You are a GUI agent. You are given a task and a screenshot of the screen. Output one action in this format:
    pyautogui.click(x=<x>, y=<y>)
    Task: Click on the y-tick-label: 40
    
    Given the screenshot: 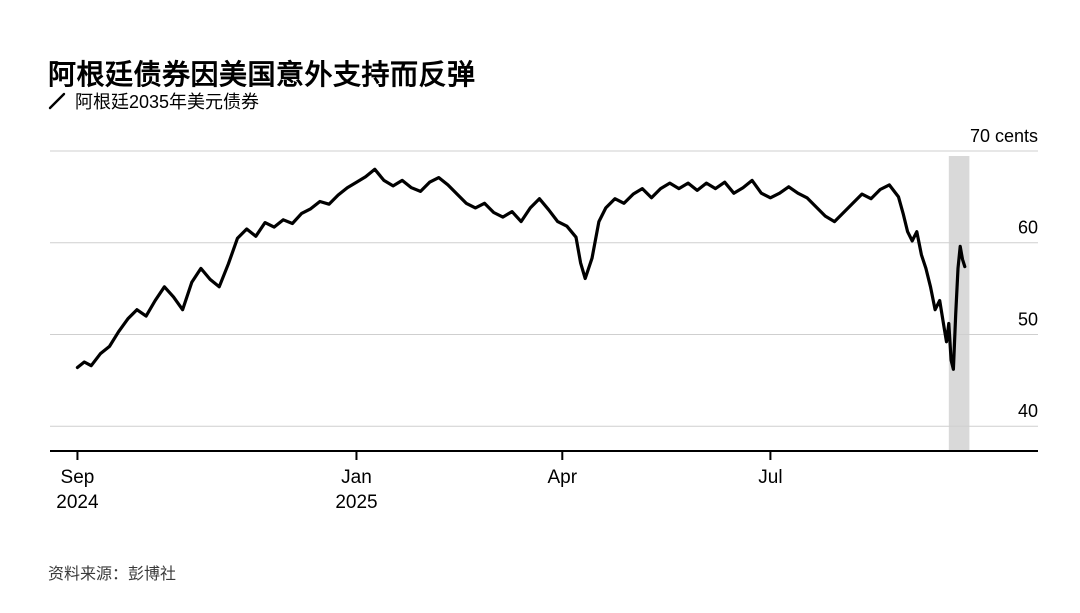 What is the action you would take?
    pyautogui.click(x=1028, y=411)
    